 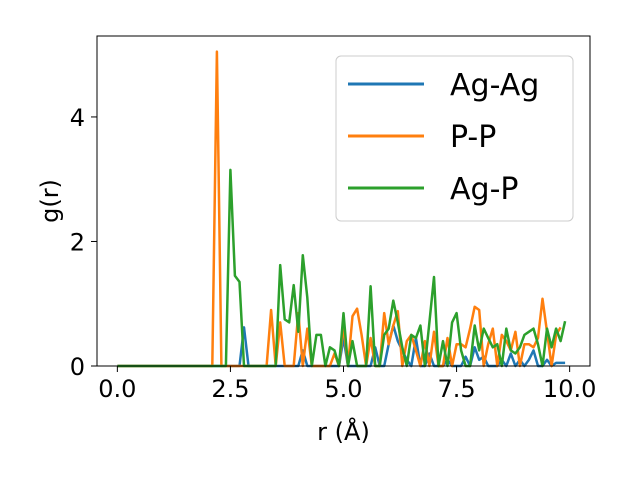 I want to click on x-tick-label: 10.0, so click(x=569, y=389).